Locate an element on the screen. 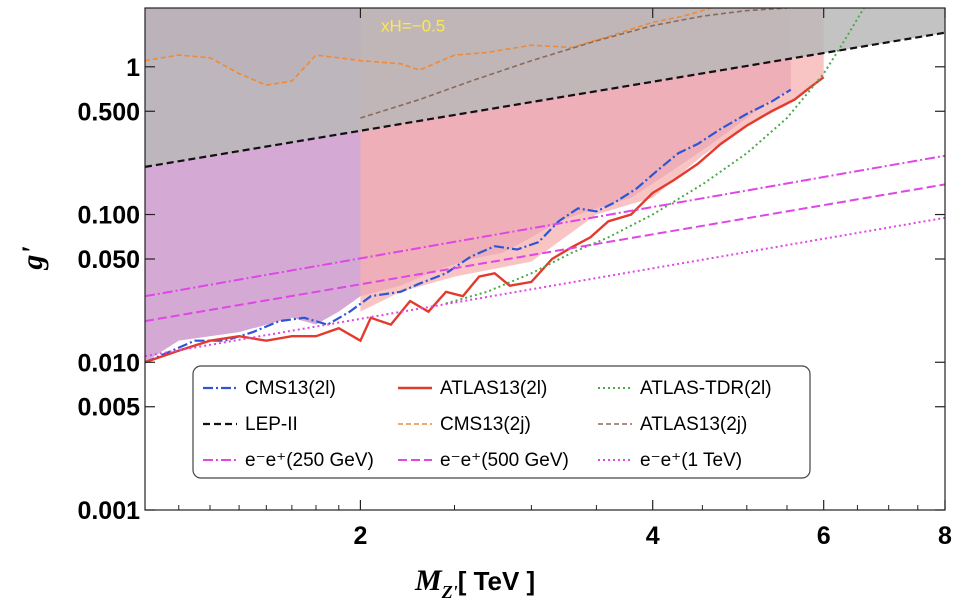  y-tick-label-6: 0.001 is located at coordinates (108, 511).